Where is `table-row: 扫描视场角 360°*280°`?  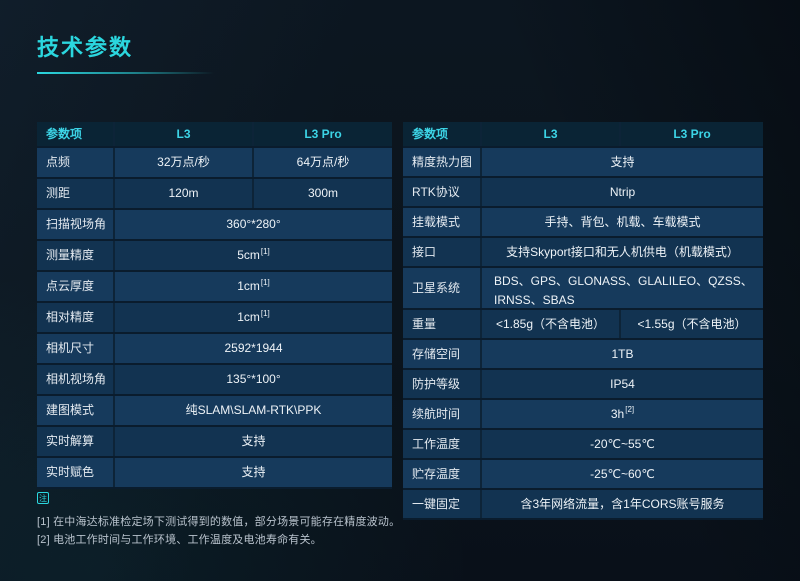
table-row: 扫描视场角 360°*280° is located at coordinates (214, 225).